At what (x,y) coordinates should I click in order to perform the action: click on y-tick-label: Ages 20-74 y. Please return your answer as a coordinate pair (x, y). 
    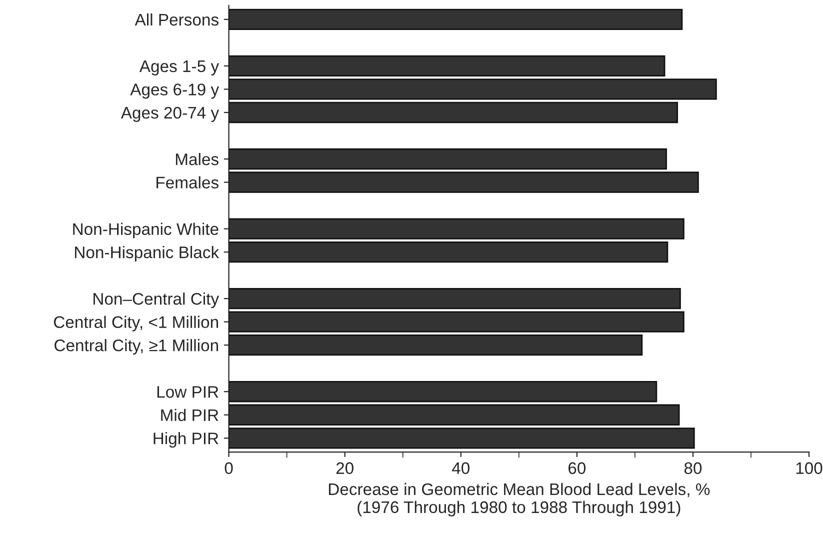
    Looking at the image, I should click on (170, 114).